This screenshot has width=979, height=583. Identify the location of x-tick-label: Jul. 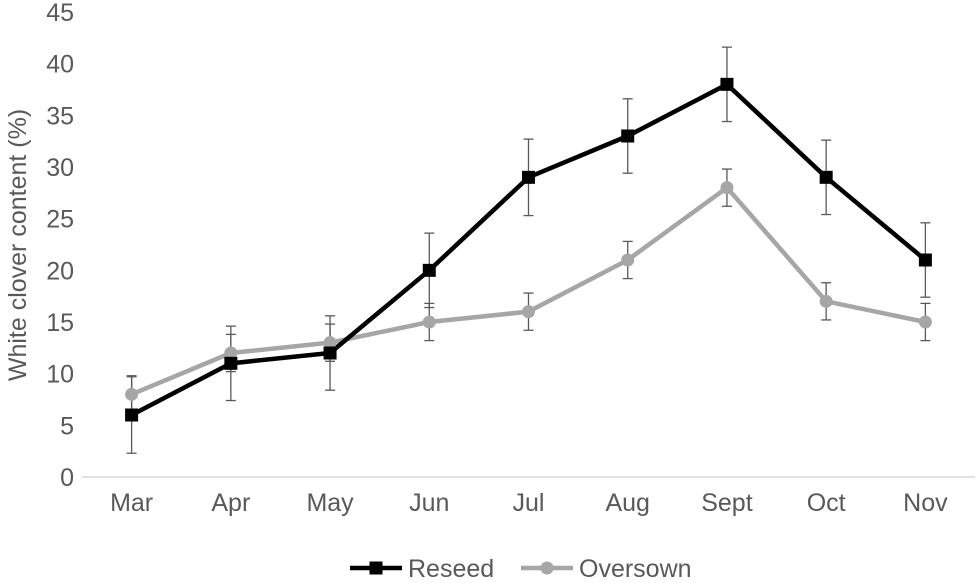
(529, 503).